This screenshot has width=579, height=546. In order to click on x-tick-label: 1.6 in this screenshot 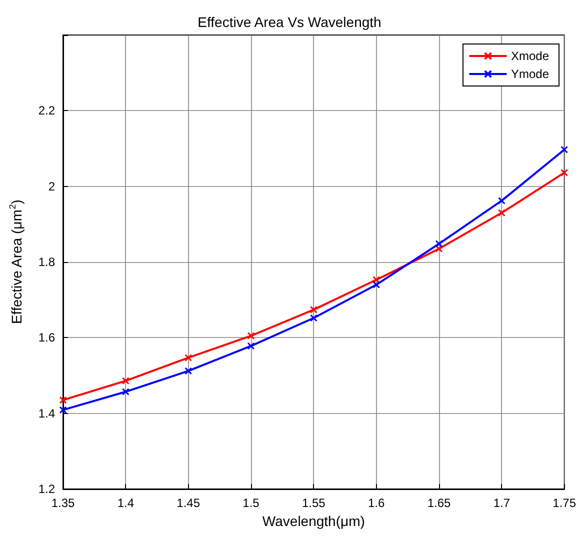, I will do `click(376, 503)`.